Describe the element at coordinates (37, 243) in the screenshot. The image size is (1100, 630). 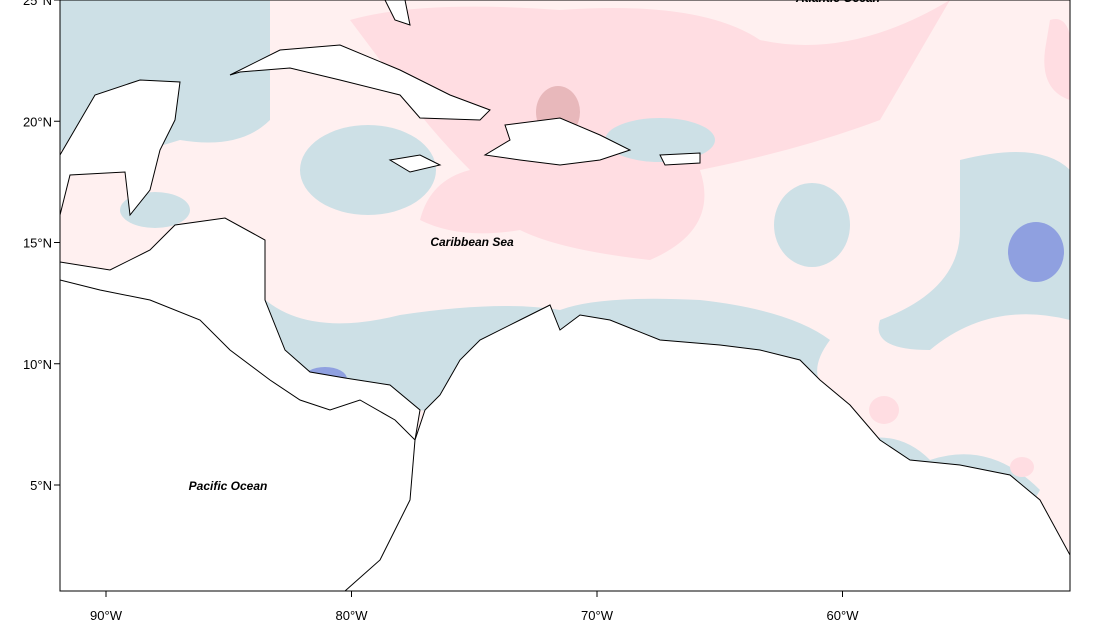
I see `y-tick-label: 15°N` at that location.